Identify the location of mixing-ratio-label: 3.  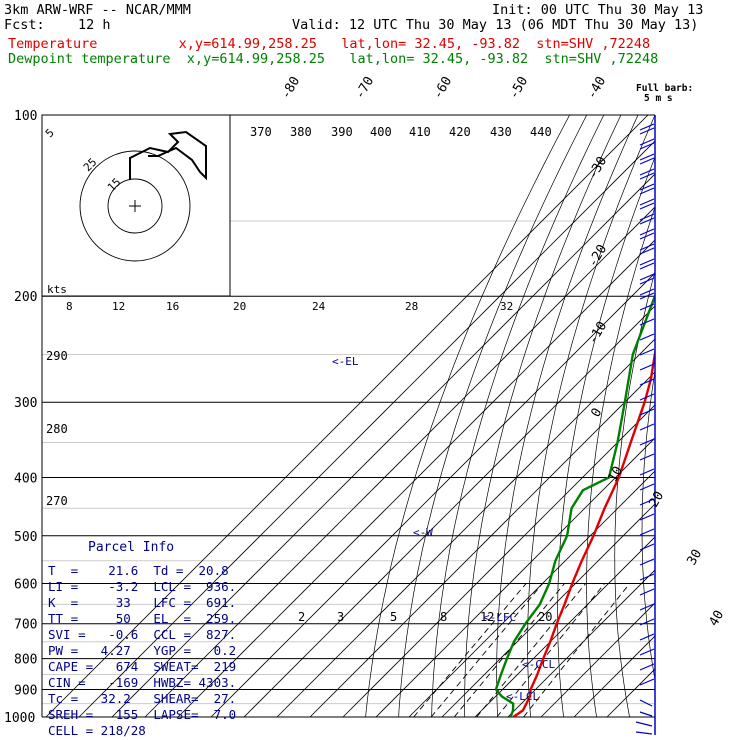
(340, 617).